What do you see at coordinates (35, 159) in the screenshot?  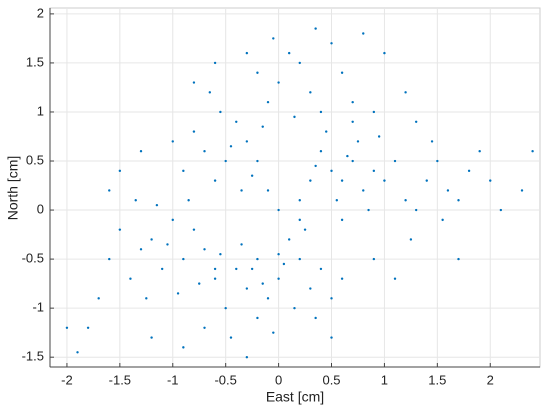 I see `y-tick-label: 0.5` at bounding box center [35, 159].